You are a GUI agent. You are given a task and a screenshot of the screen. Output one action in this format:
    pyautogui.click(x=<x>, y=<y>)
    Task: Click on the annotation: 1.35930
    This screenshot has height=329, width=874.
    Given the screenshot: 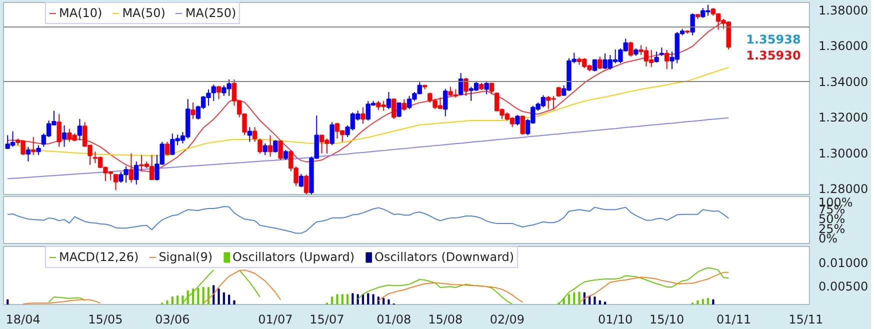 What is the action you would take?
    pyautogui.click(x=773, y=55)
    